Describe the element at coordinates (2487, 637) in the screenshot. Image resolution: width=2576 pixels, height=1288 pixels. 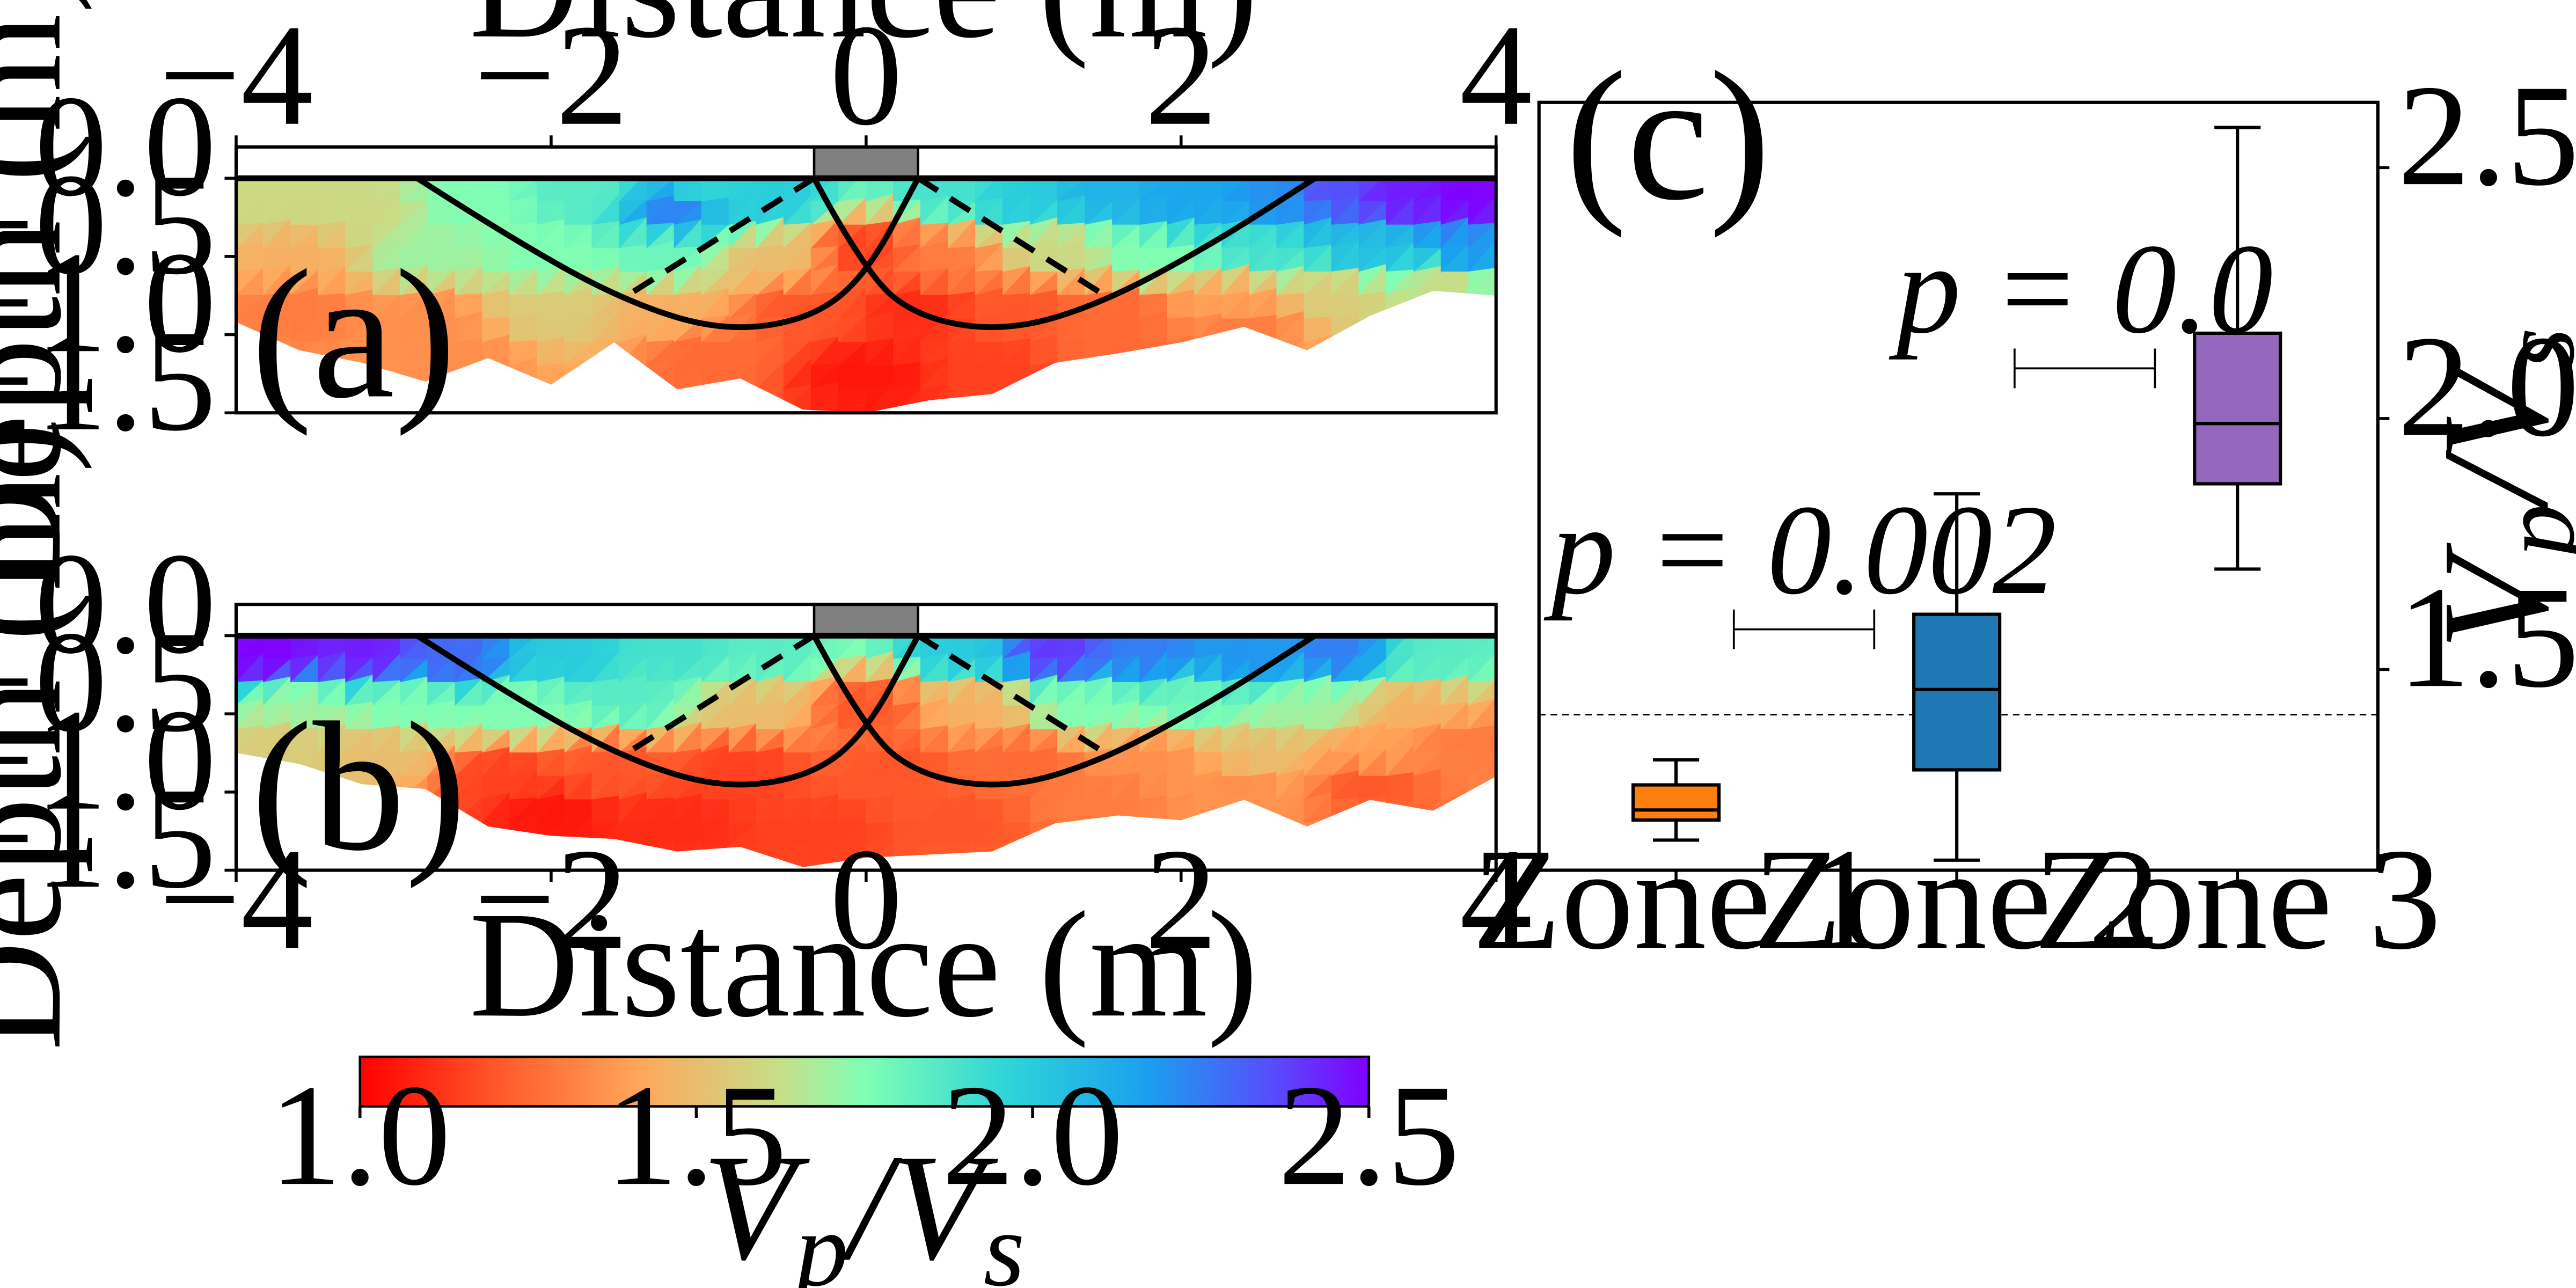
I see `panel-c-y-tick-label: 1.5` at that location.